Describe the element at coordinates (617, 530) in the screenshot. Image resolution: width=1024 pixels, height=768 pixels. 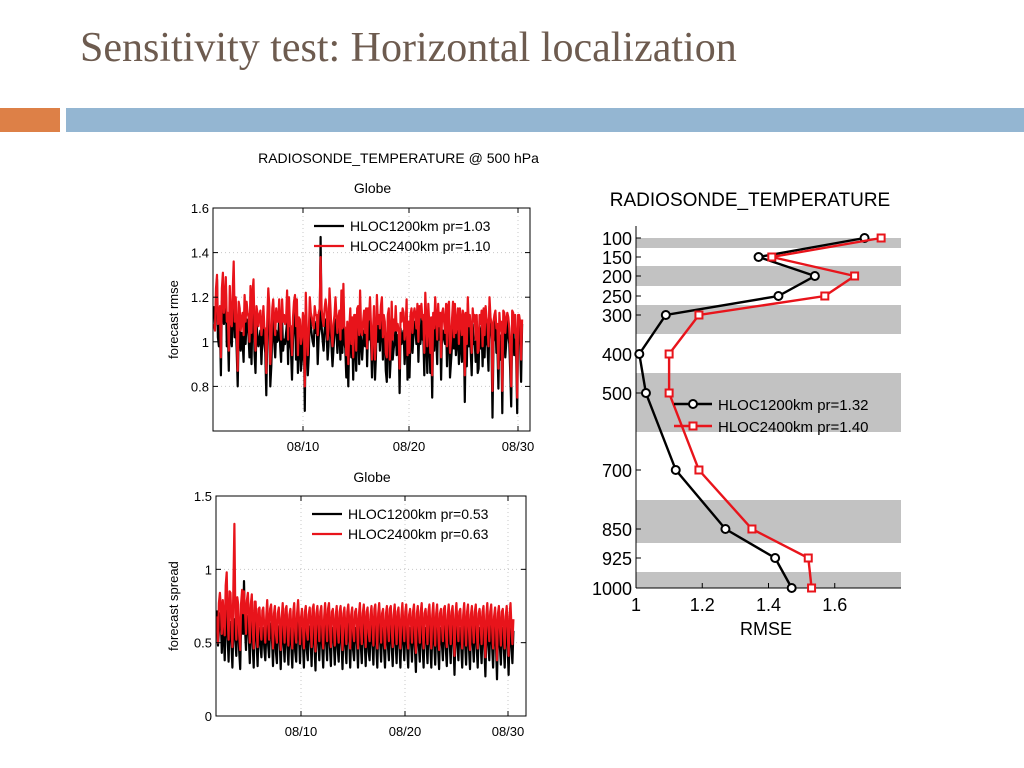
I see `y-tick-label: 850` at that location.